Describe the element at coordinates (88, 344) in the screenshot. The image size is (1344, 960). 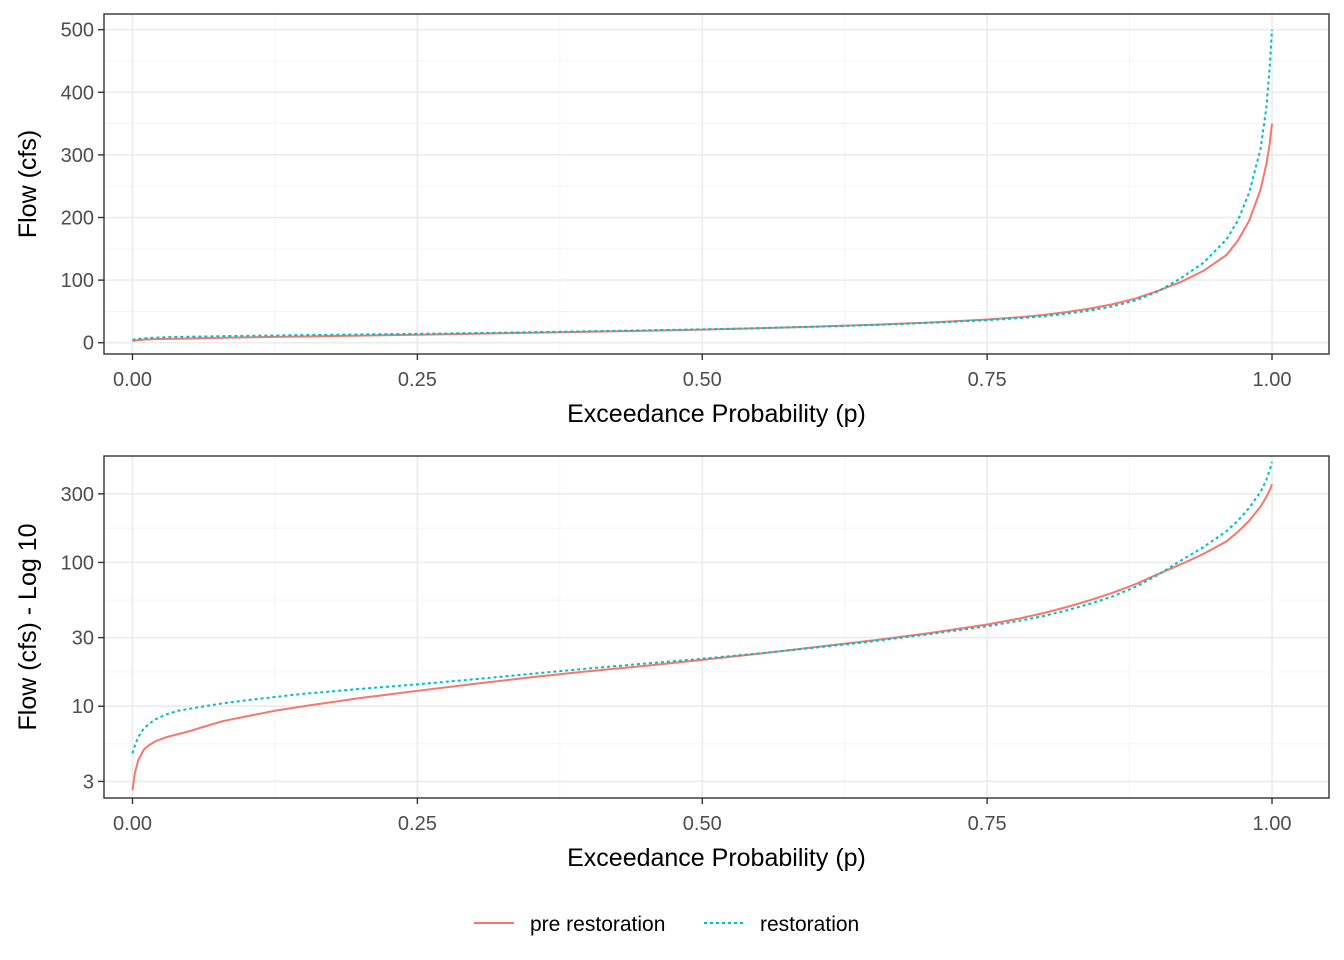
I see `y-tick-label: 0` at that location.